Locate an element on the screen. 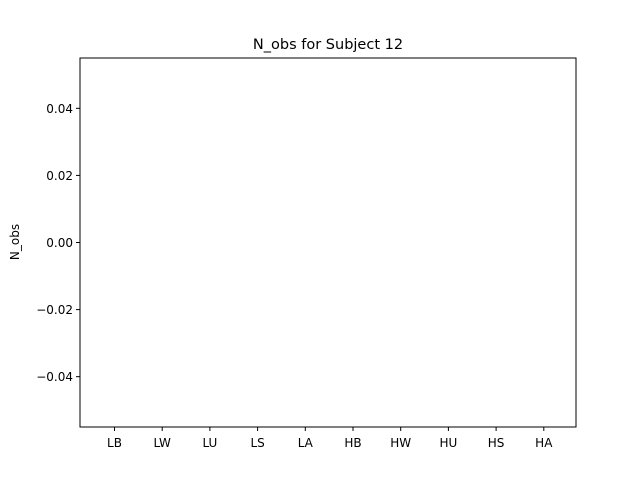 The image size is (640, 484). y-tick-label: 0.04 is located at coordinates (59, 109).